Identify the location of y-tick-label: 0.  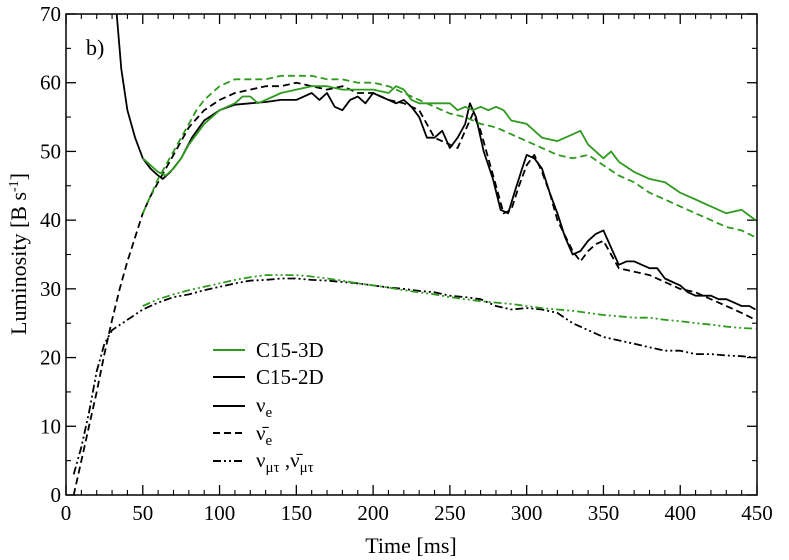
(56, 495).